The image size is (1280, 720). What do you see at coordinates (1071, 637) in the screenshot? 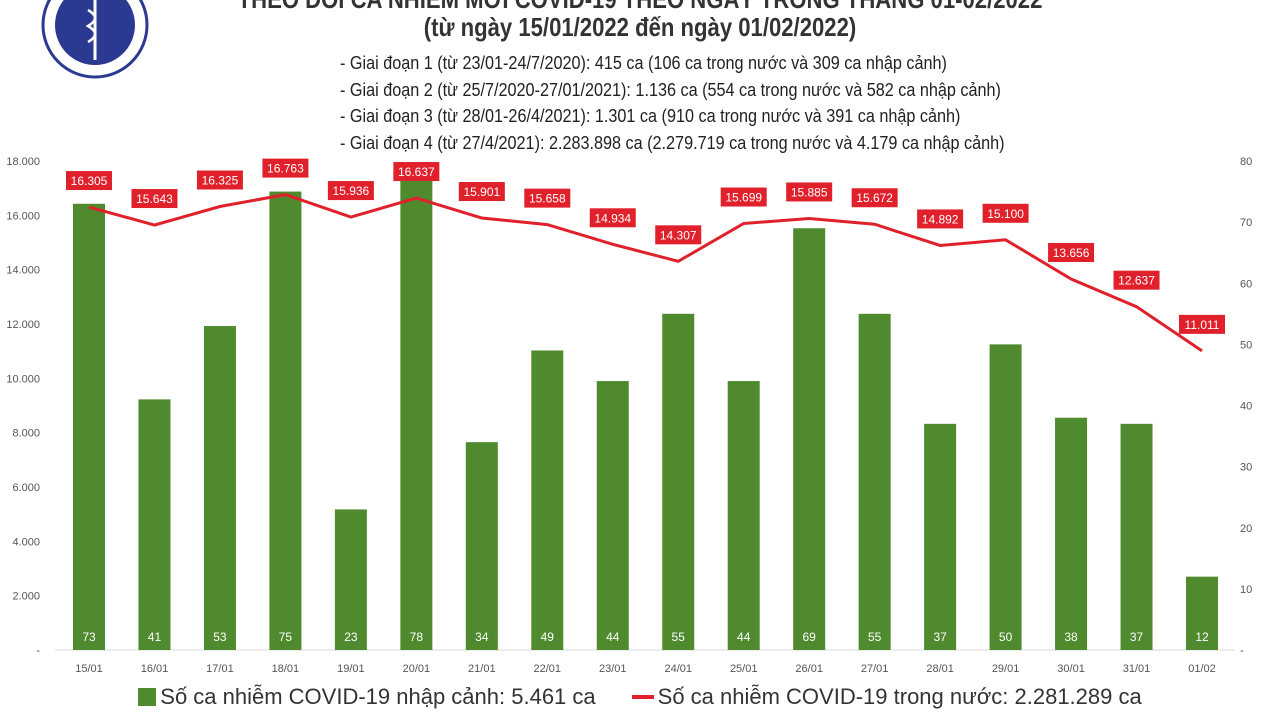
I see `bar-value-label: 38` at bounding box center [1071, 637].